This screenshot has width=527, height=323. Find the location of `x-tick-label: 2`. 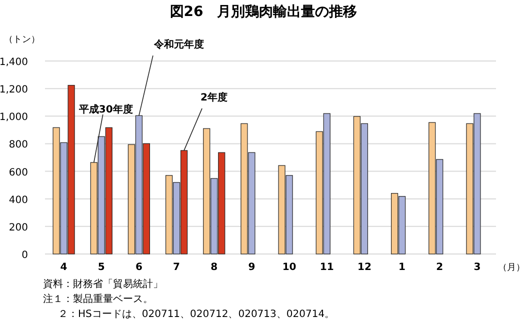

x-tick-label: 2 is located at coordinates (440, 267).